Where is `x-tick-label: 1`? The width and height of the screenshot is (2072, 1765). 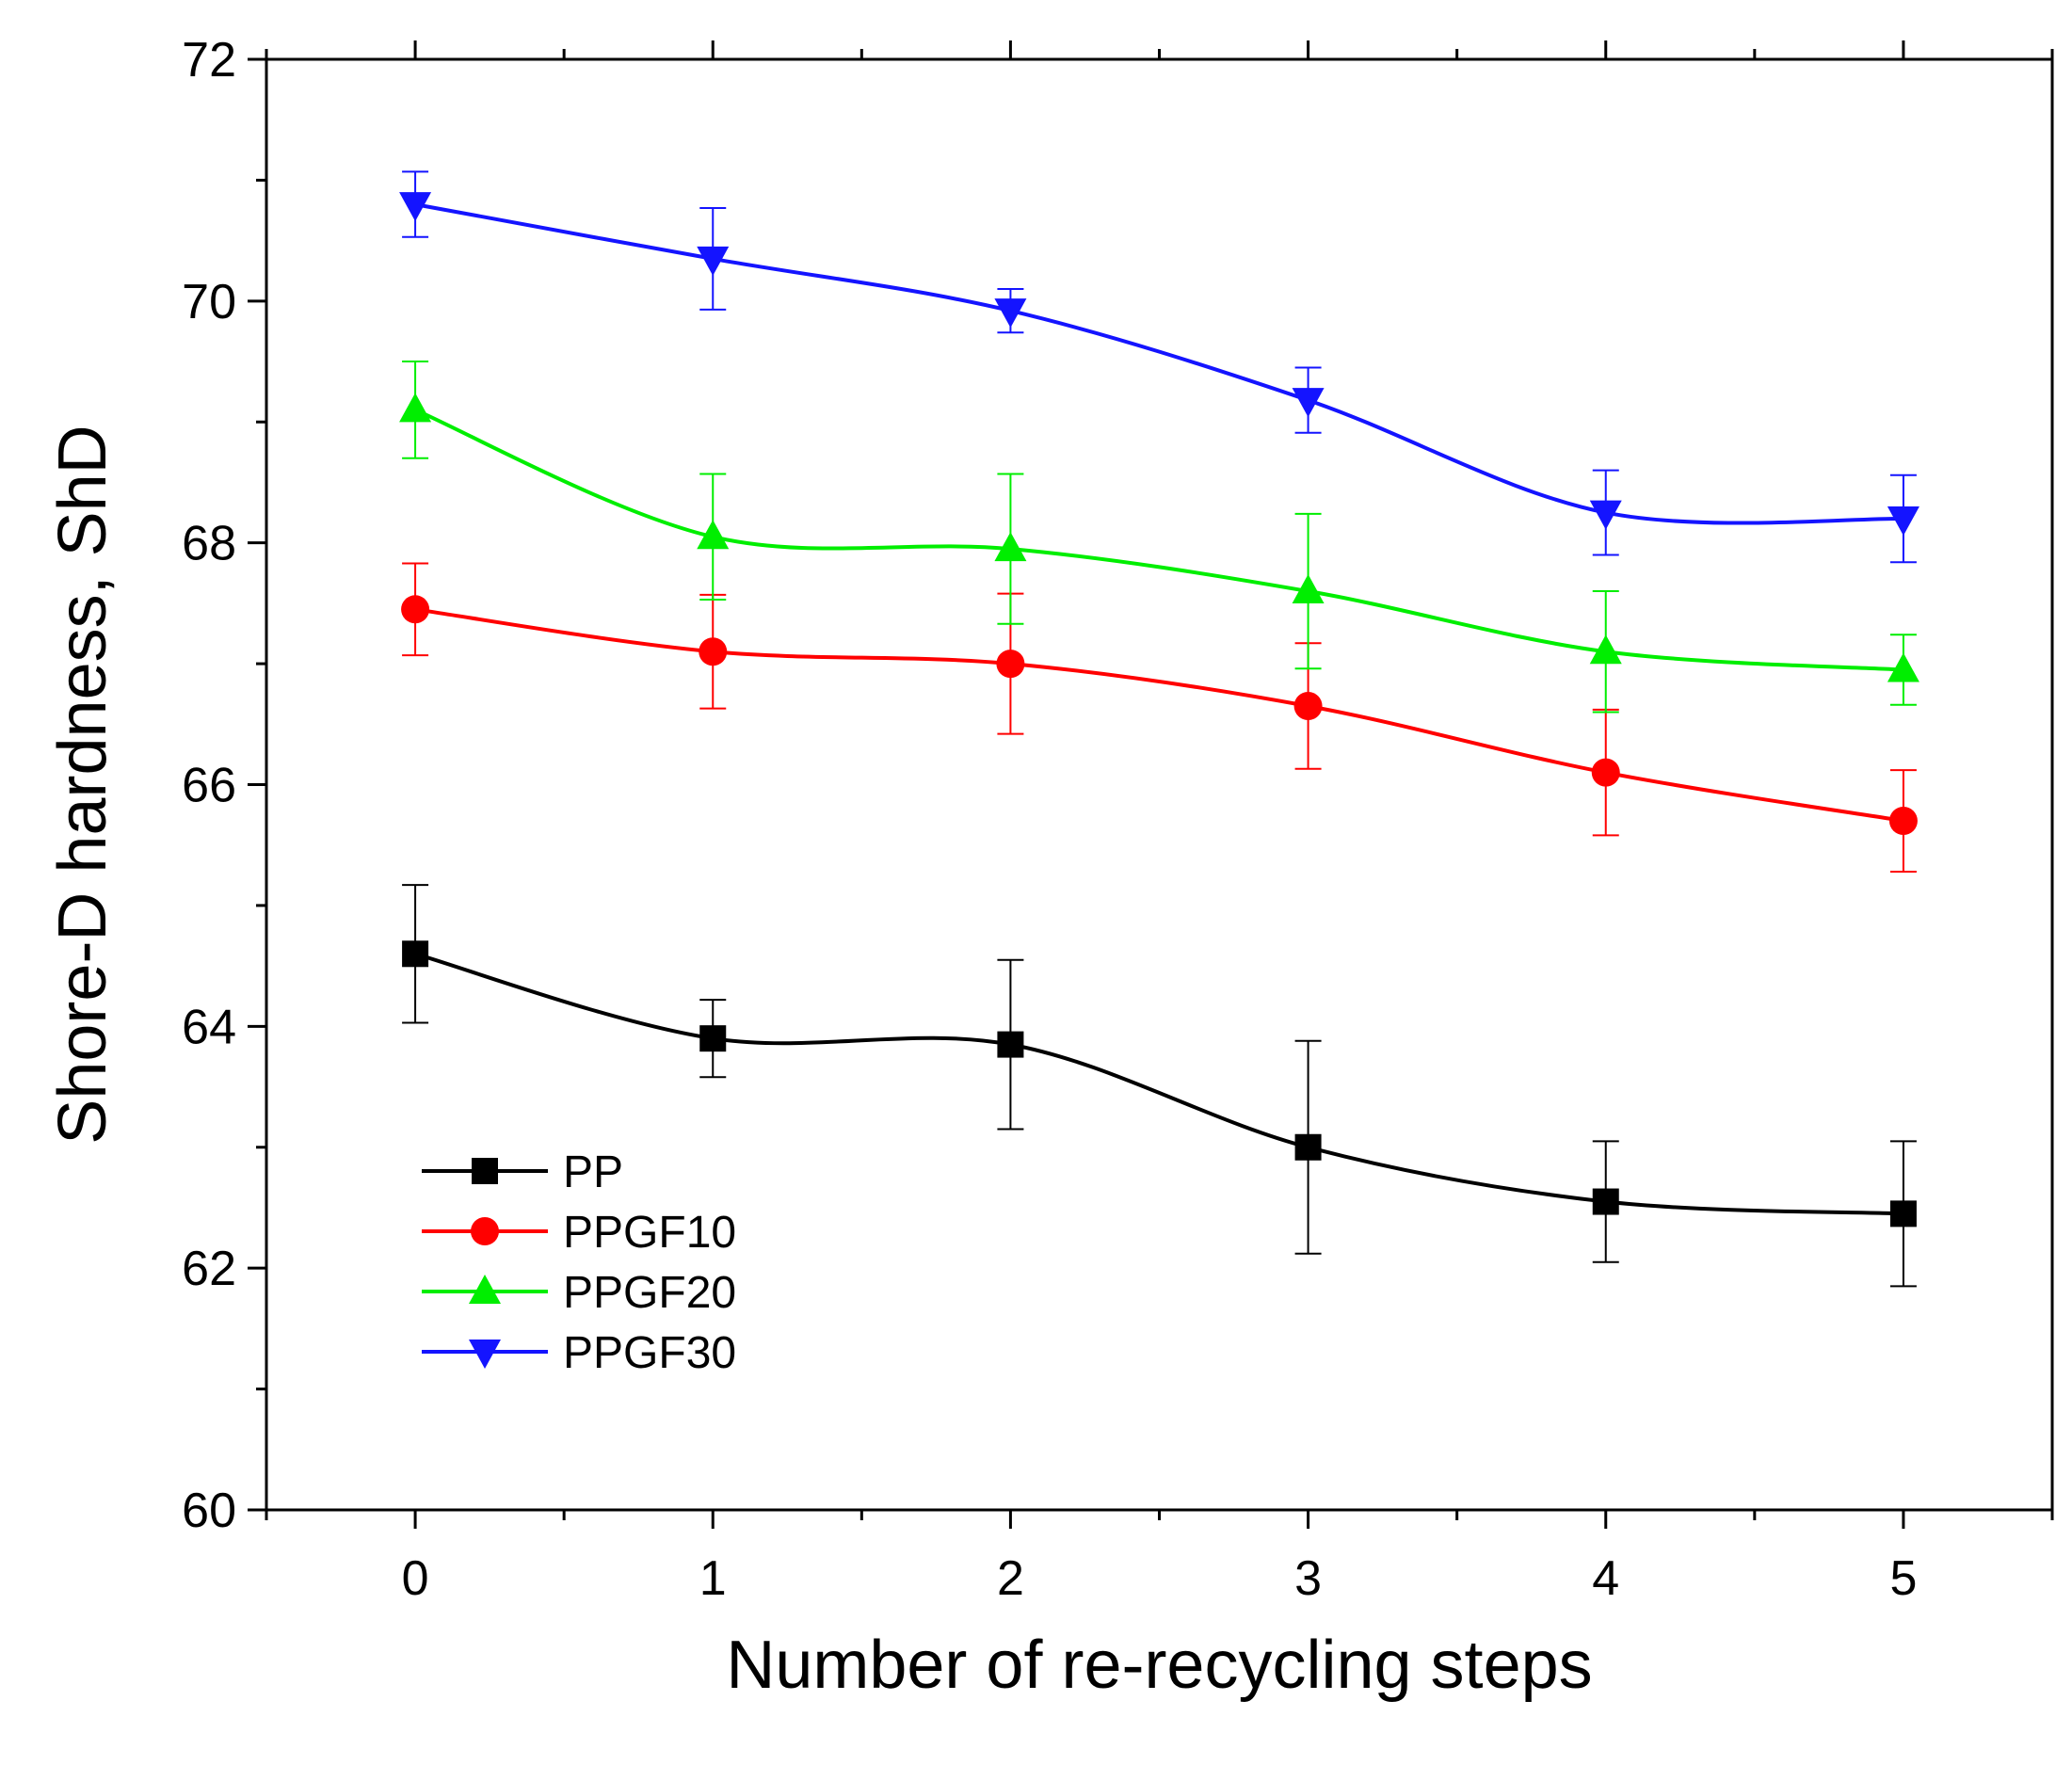 x-tick-label: 1 is located at coordinates (713, 1578).